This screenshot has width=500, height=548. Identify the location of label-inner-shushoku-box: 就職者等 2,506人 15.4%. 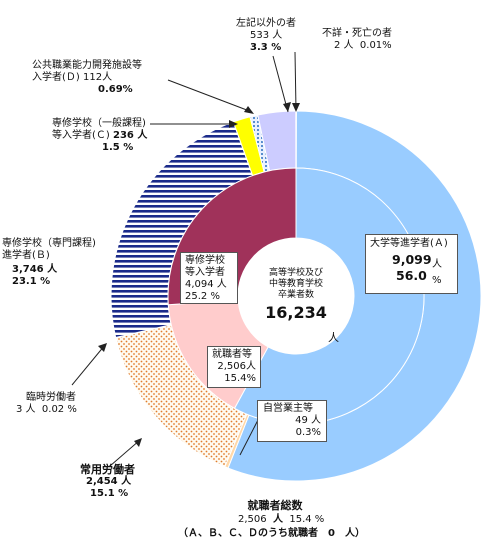
(234, 367).